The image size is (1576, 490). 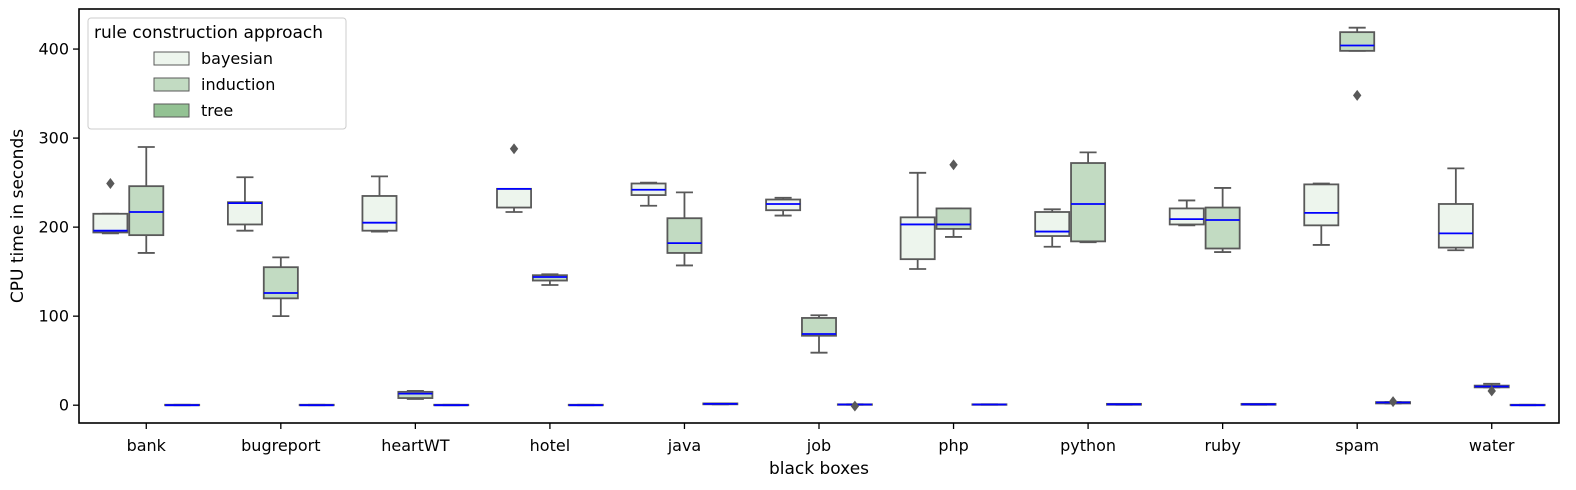 I want to click on box-induction-java, so click(x=684, y=229).